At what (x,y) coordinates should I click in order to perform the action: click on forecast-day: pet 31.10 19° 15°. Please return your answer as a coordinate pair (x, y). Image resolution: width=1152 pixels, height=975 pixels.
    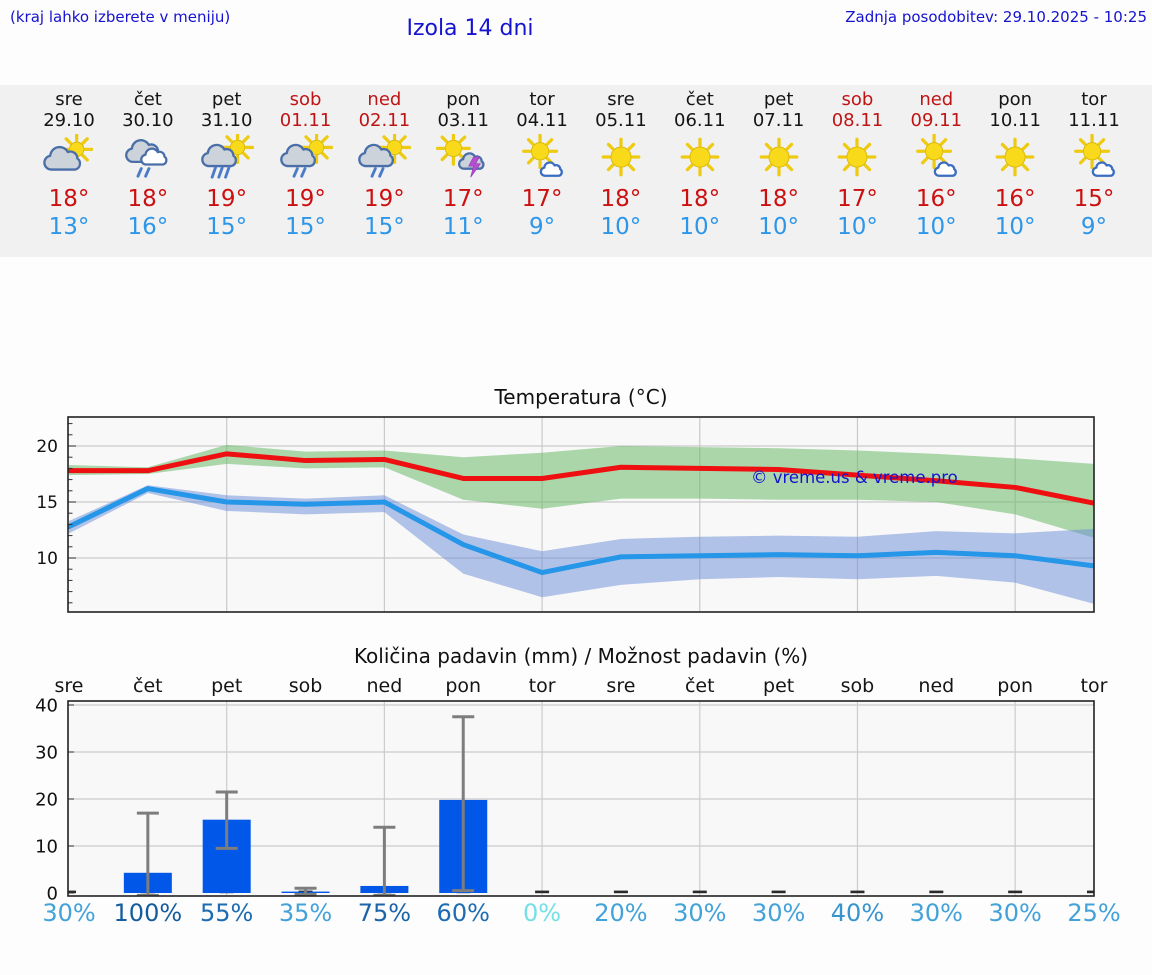
    Looking at the image, I should click on (227, 163).